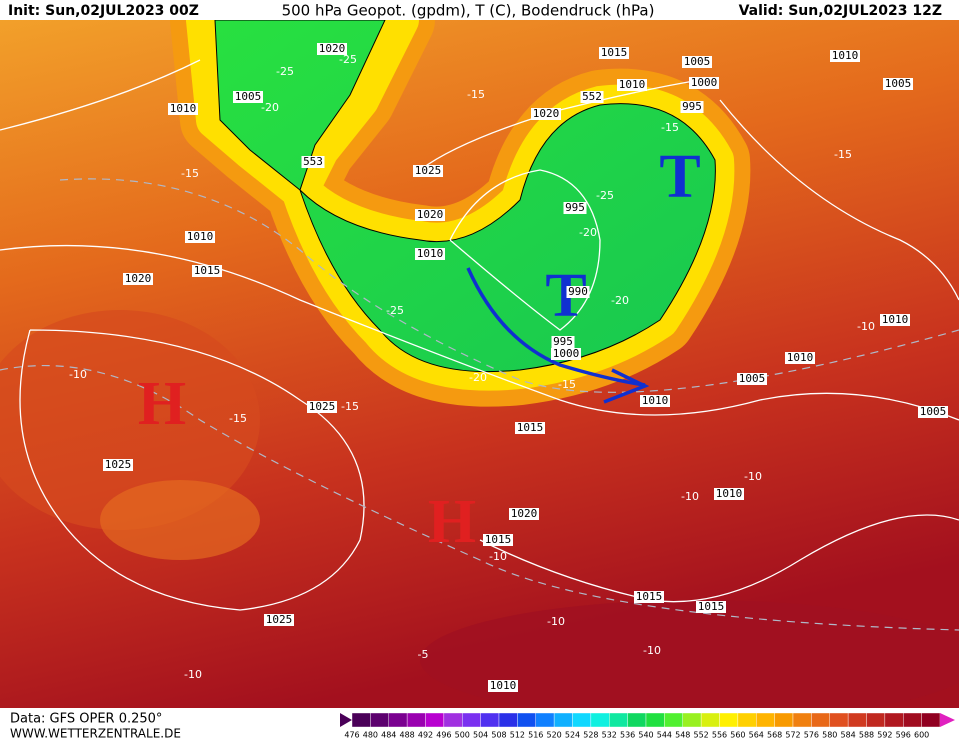 This screenshot has height=741, width=959. Describe the element at coordinates (462, 735) in the screenshot. I see `colorbar-label: 500` at that location.